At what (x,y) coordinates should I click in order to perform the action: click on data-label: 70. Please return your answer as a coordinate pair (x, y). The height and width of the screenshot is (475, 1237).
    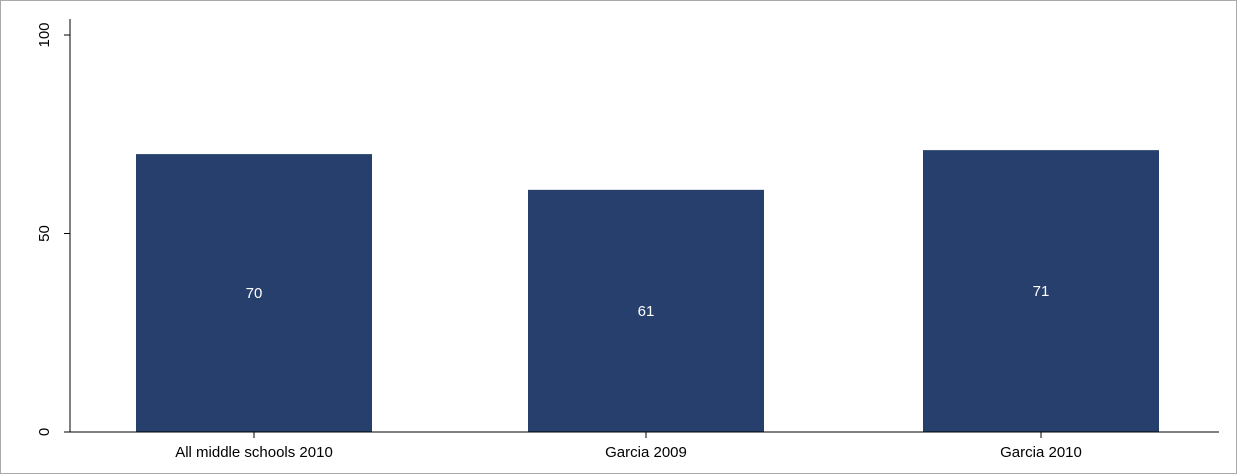
    Looking at the image, I should click on (254, 293).